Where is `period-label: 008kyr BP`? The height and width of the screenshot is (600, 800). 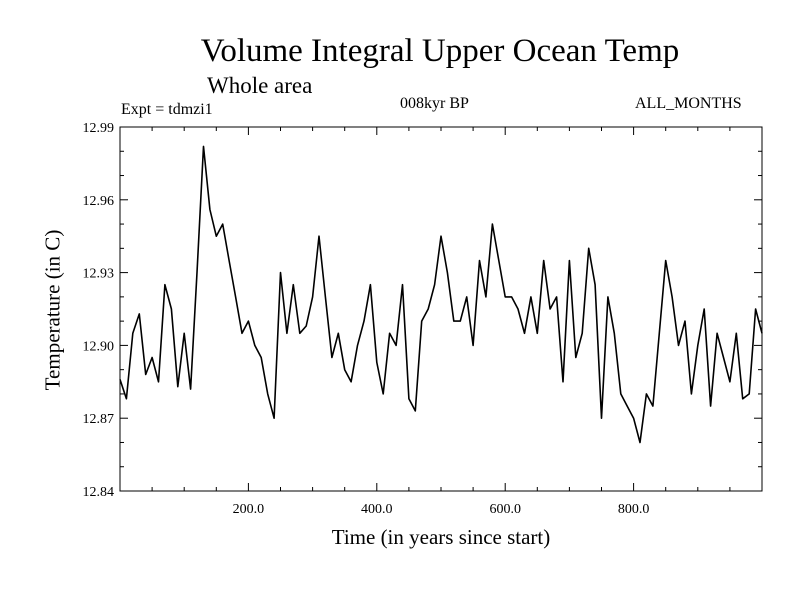
period-label: 008kyr BP is located at coordinates (434, 103).